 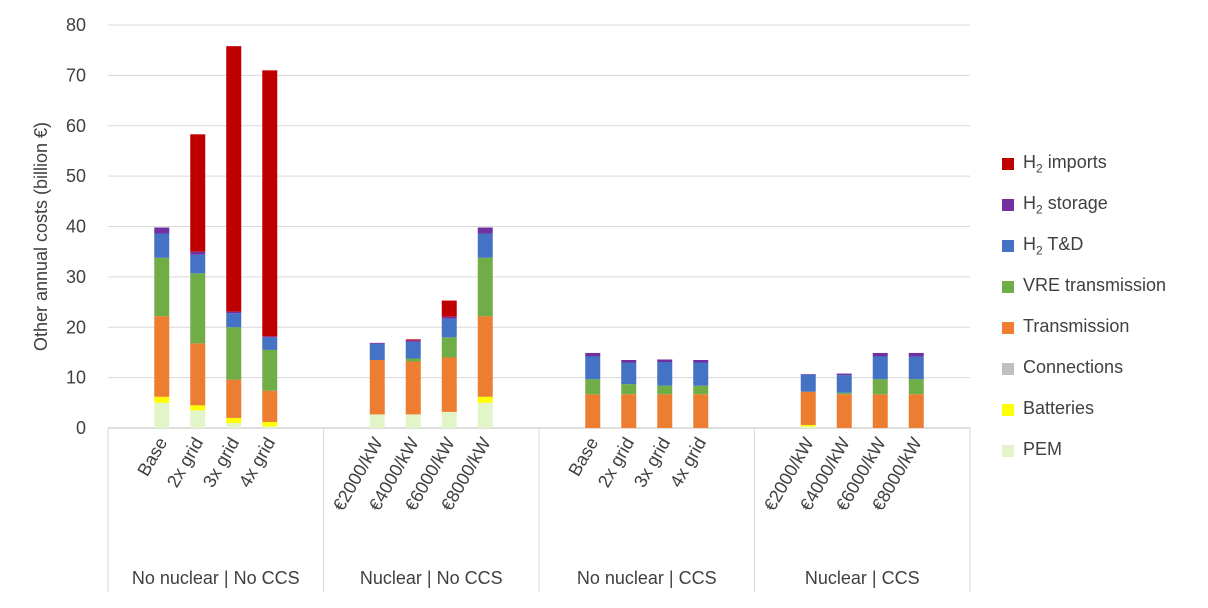 I want to click on legend-label-h2-storage: H2 storage, so click(x=1065, y=204).